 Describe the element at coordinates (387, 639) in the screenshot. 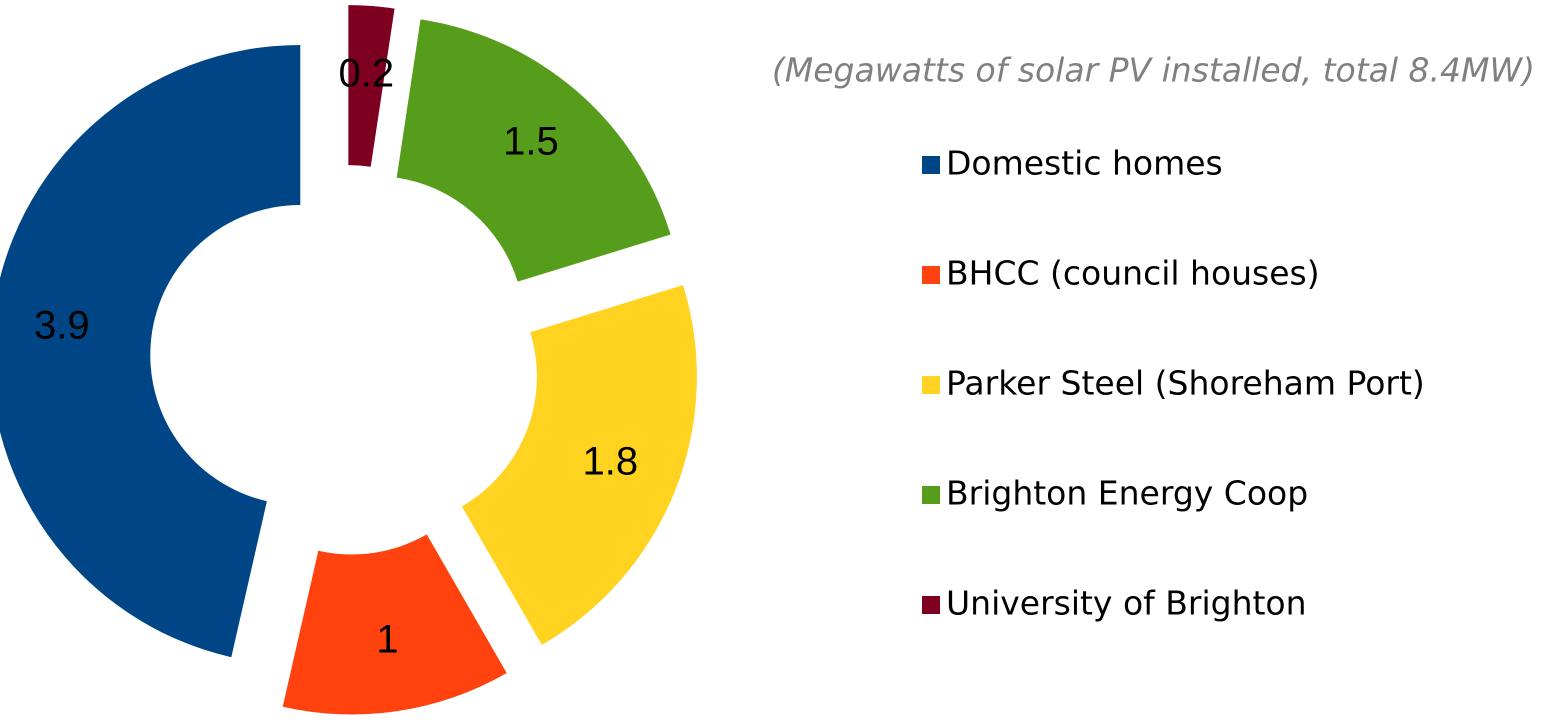

I see `data-label: 1` at that location.